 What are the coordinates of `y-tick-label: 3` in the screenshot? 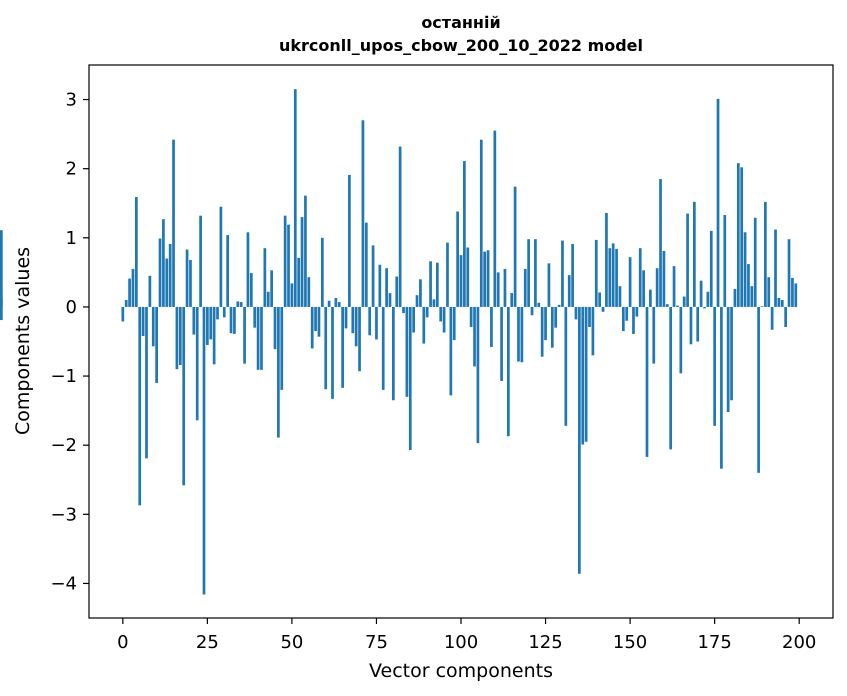 It's located at (71, 100).